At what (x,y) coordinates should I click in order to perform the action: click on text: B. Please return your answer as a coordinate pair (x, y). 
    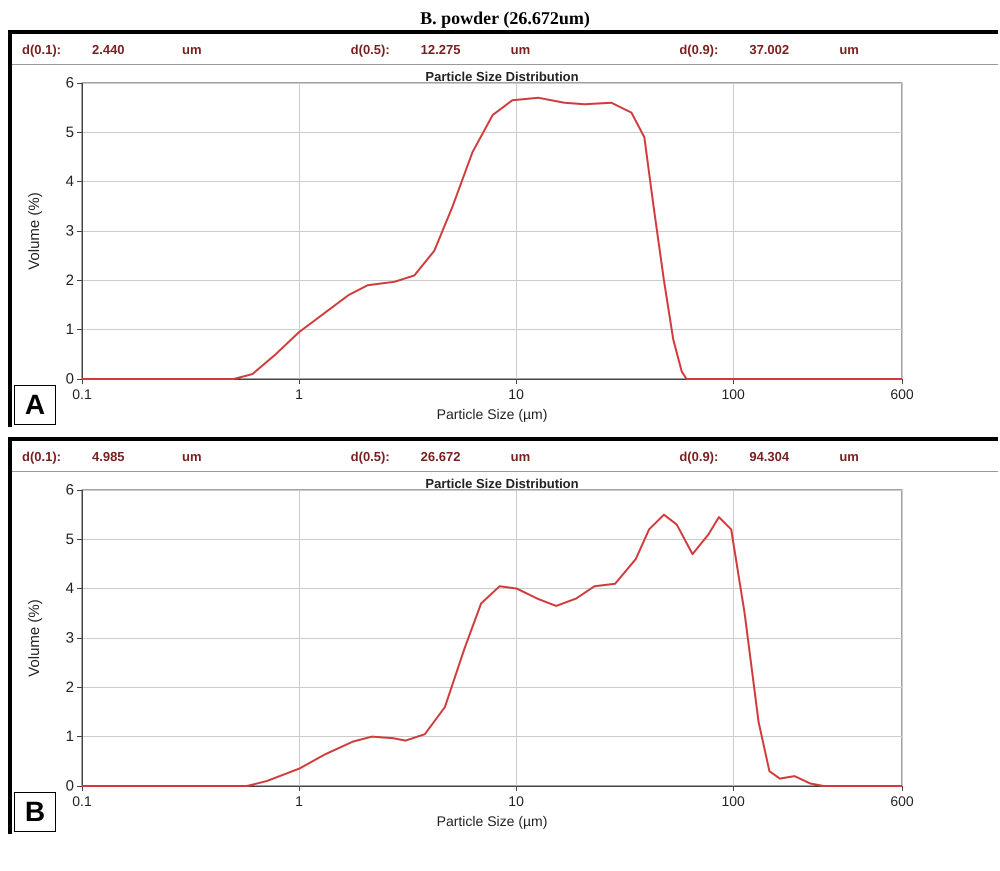
    Looking at the image, I should click on (35, 812).